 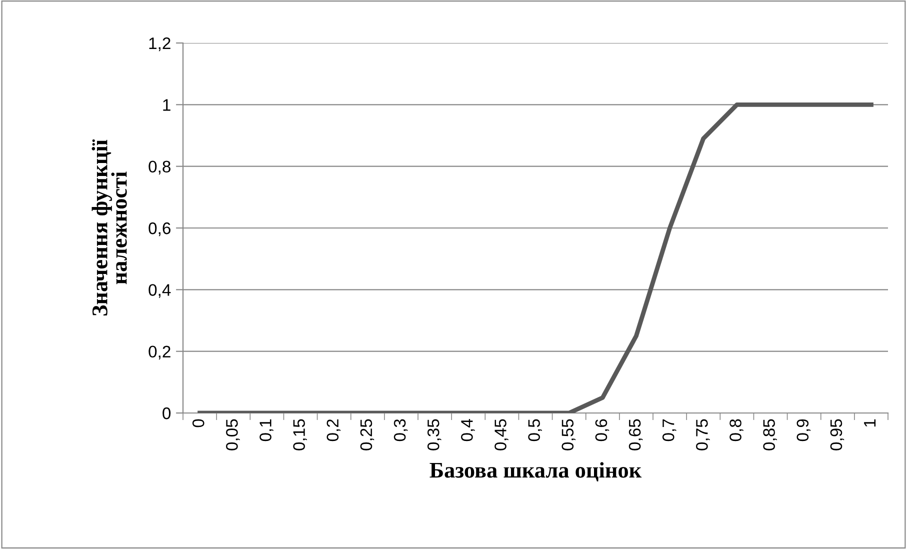 What do you see at coordinates (803, 430) in the screenshot?
I see `x-tick-label: 0,9` at bounding box center [803, 430].